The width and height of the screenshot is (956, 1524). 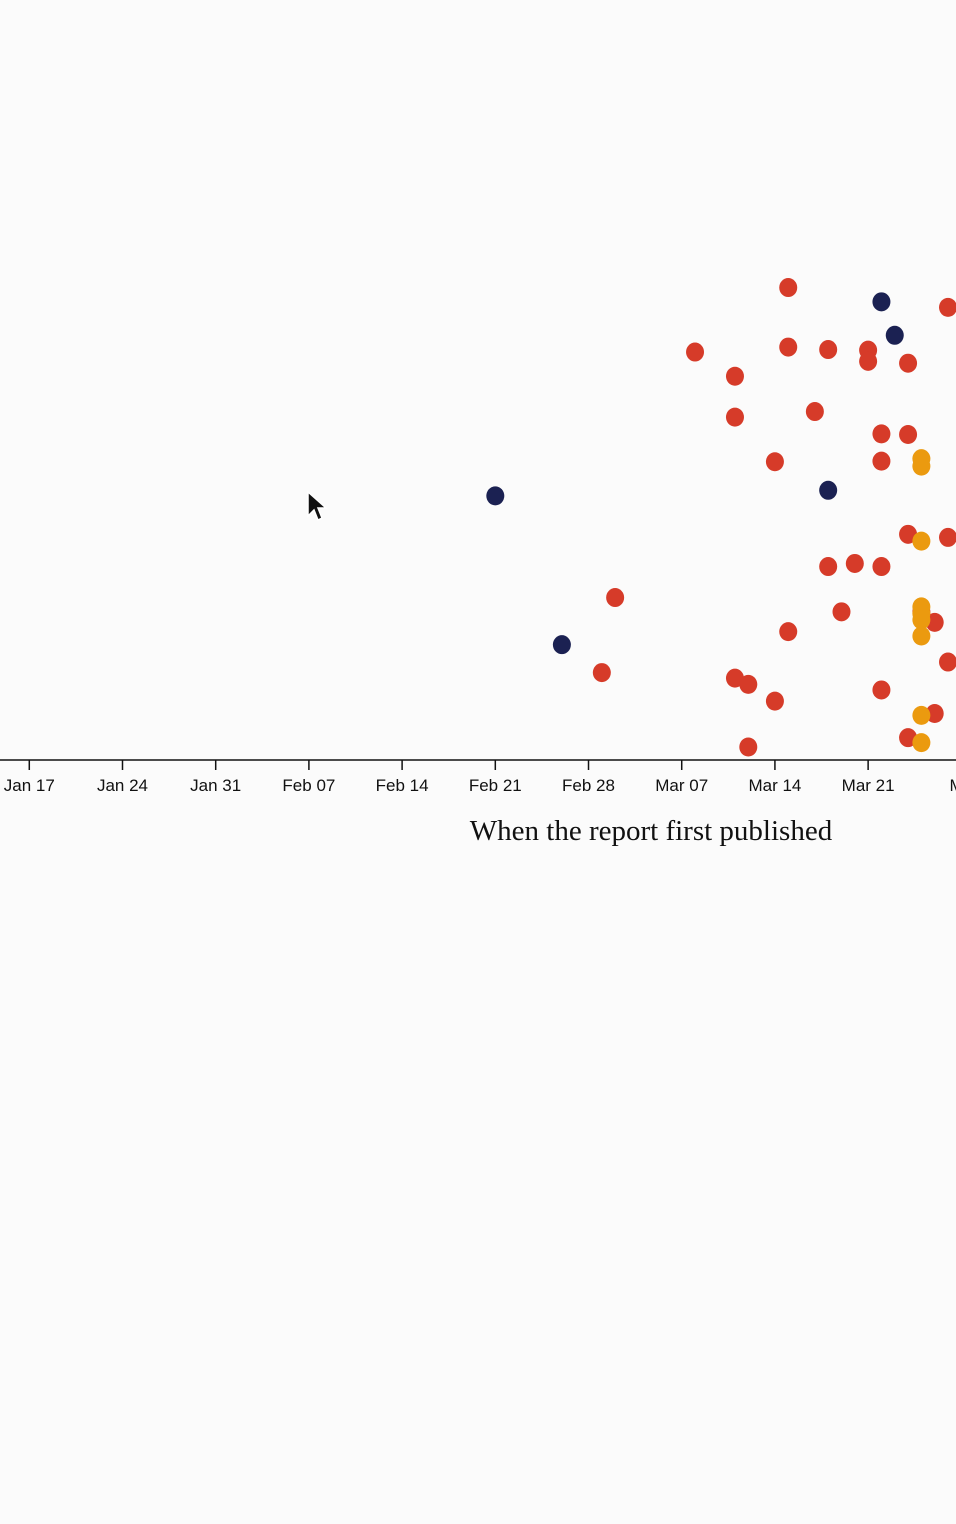 I want to click on x-tick-label: Feb 14, so click(x=402, y=785).